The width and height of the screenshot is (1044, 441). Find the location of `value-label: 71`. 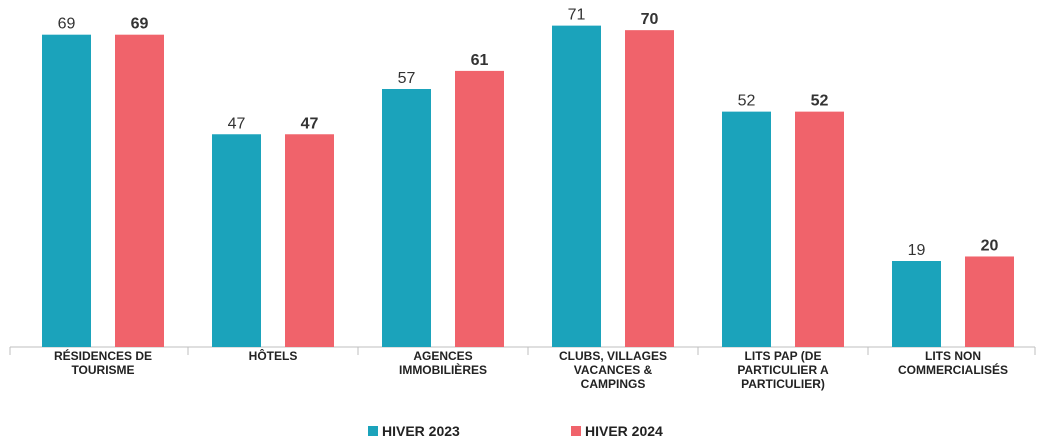

value-label: 71 is located at coordinates (577, 15).